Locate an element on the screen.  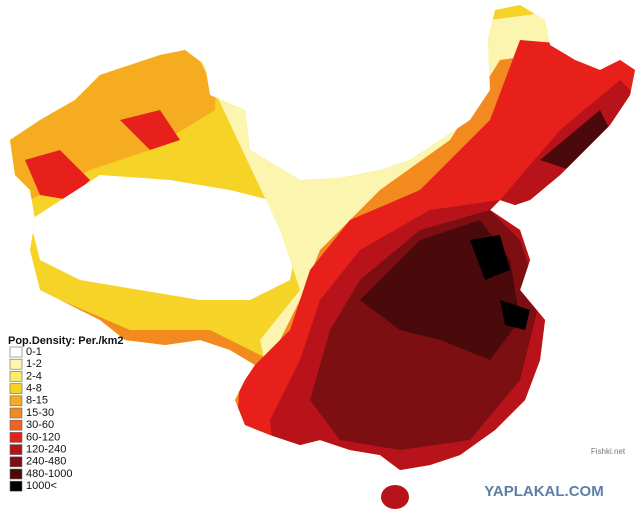
legend-label: 1000< is located at coordinates (41, 486).